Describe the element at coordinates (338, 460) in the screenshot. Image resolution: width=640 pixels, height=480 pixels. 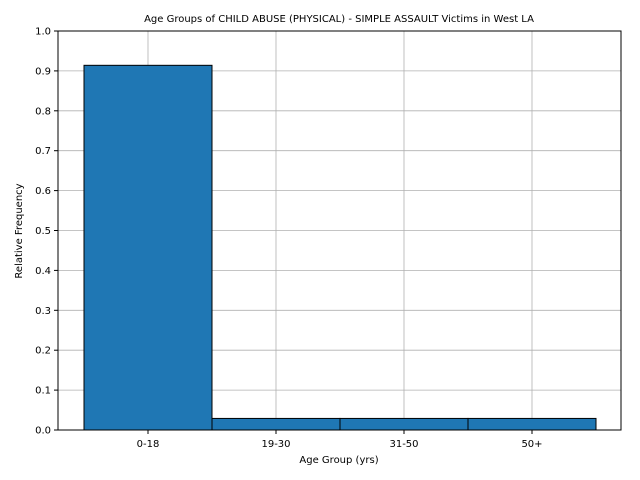
I see `x-axis-label: Age Group (yrs)` at that location.